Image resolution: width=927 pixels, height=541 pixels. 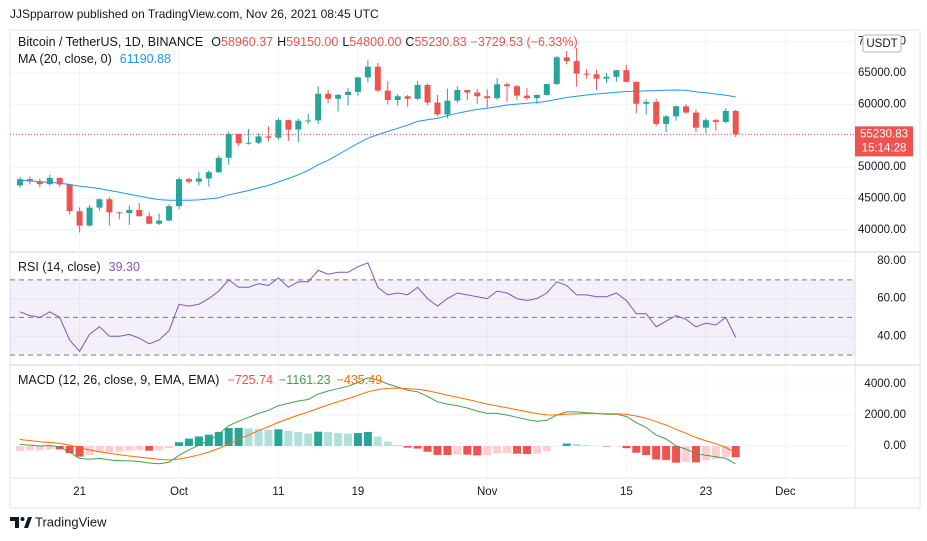 What do you see at coordinates (882, 43) in the screenshot?
I see `currency-badge` at bounding box center [882, 43].